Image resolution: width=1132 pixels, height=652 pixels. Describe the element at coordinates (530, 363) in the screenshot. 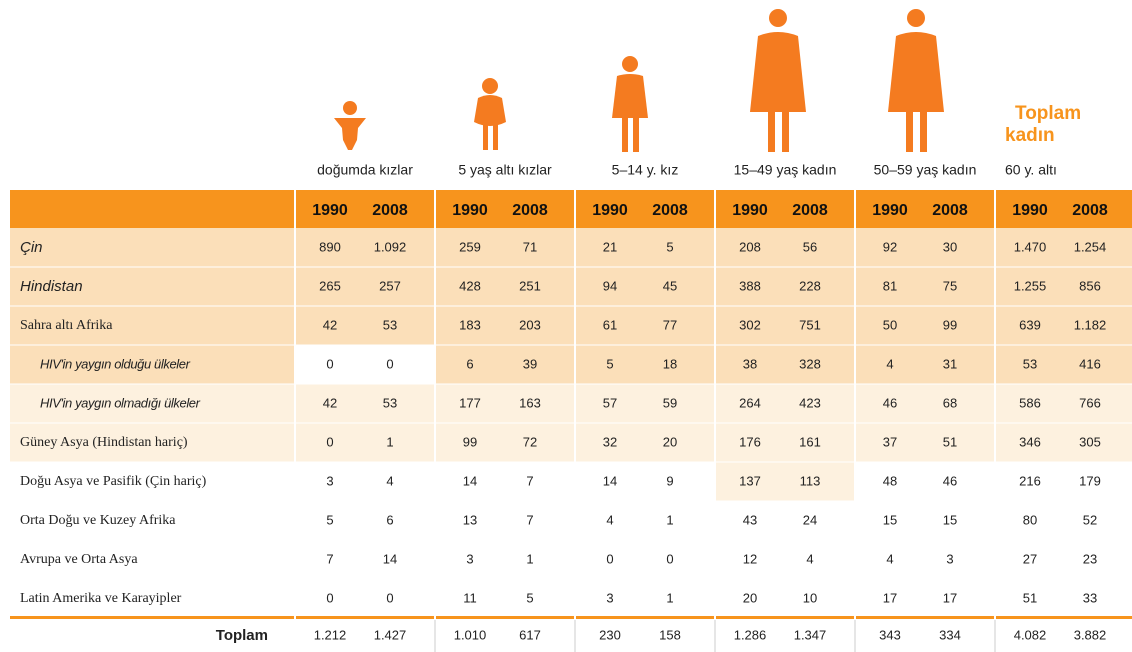

I see `cell-value: 39` at that location.